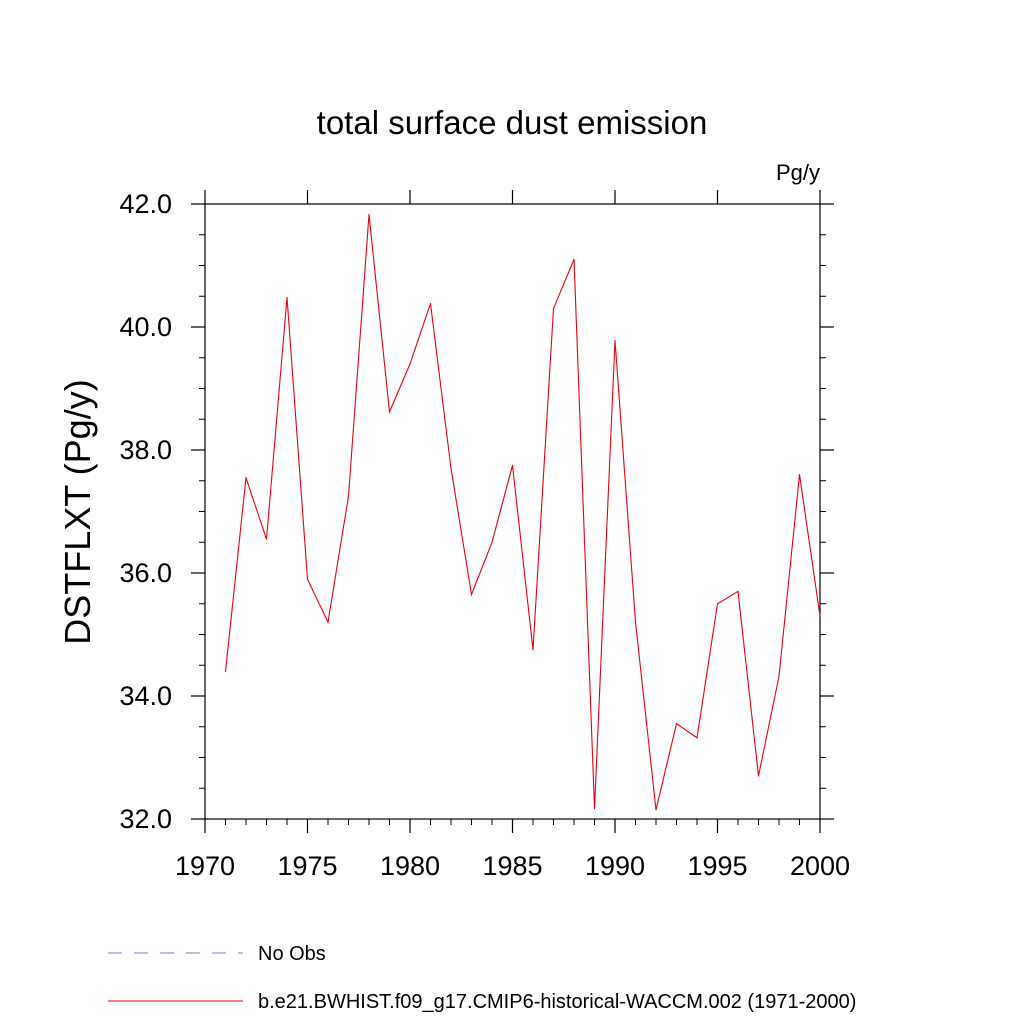 The height and width of the screenshot is (1024, 1024). What do you see at coordinates (145, 819) in the screenshot?
I see `y-tick-label: 32.0` at bounding box center [145, 819].